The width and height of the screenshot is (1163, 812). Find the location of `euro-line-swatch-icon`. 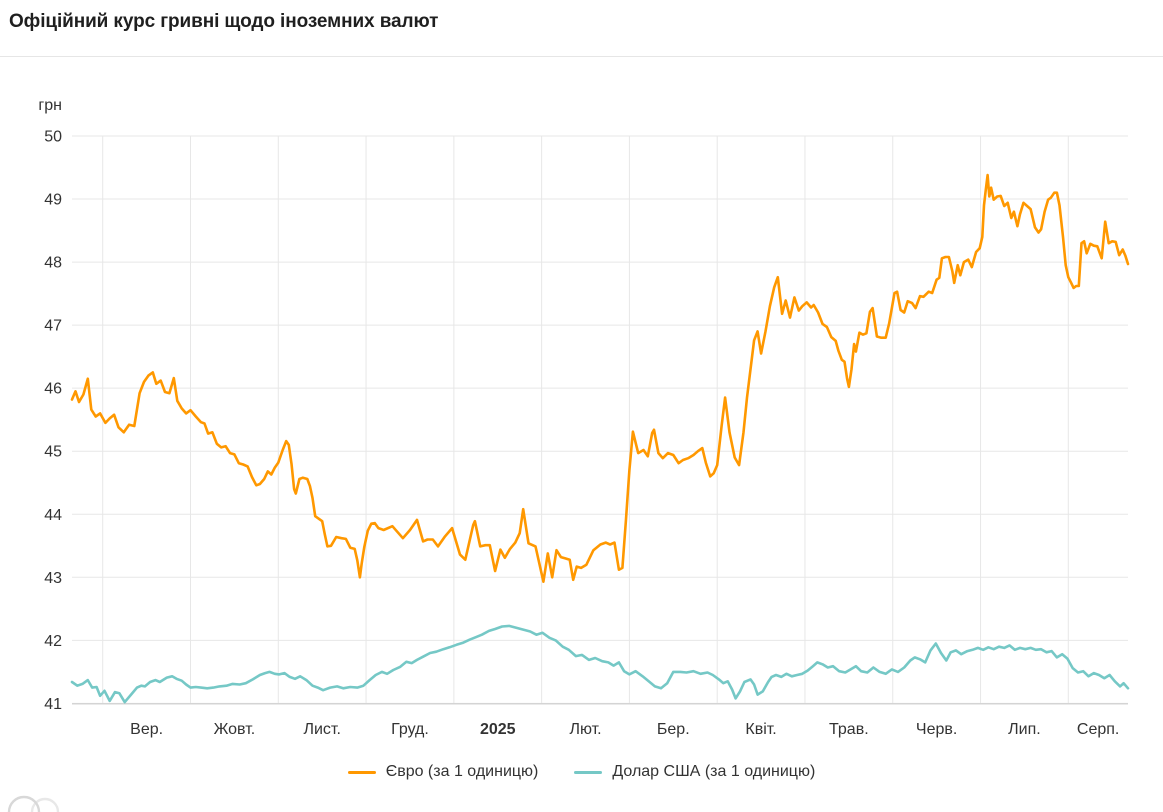

euro-line-swatch-icon is located at coordinates (361, 772).